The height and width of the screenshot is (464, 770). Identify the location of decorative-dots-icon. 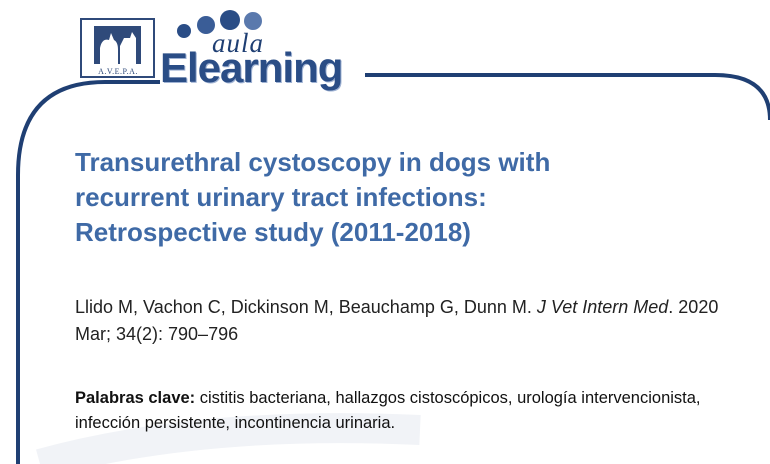
(219, 24).